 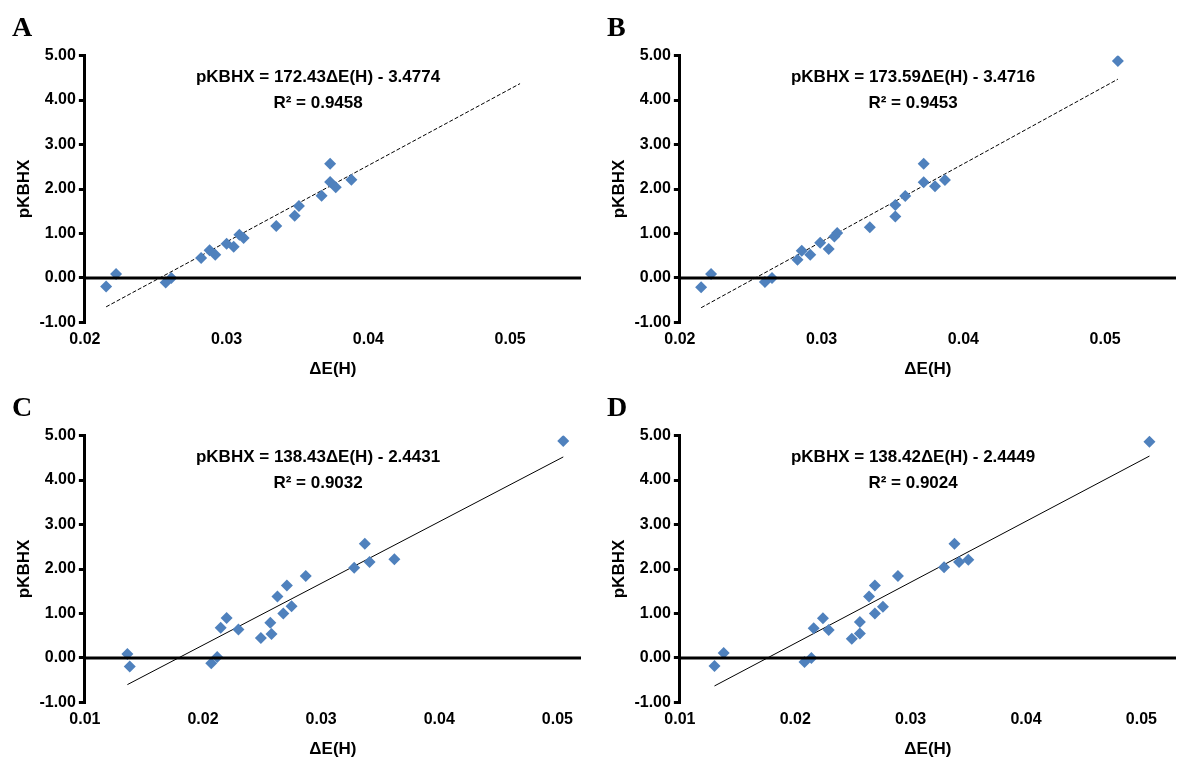 What do you see at coordinates (913, 457) in the screenshot?
I see `annotation: pKBHX = 138.42ΔE(H) - 2.4449` at bounding box center [913, 457].